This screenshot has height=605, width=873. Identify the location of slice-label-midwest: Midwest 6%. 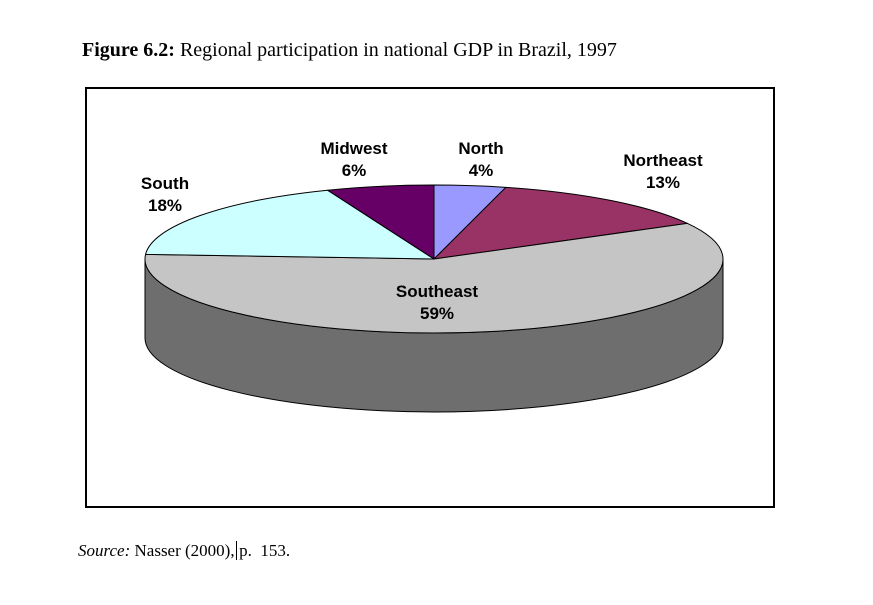
(353, 160).